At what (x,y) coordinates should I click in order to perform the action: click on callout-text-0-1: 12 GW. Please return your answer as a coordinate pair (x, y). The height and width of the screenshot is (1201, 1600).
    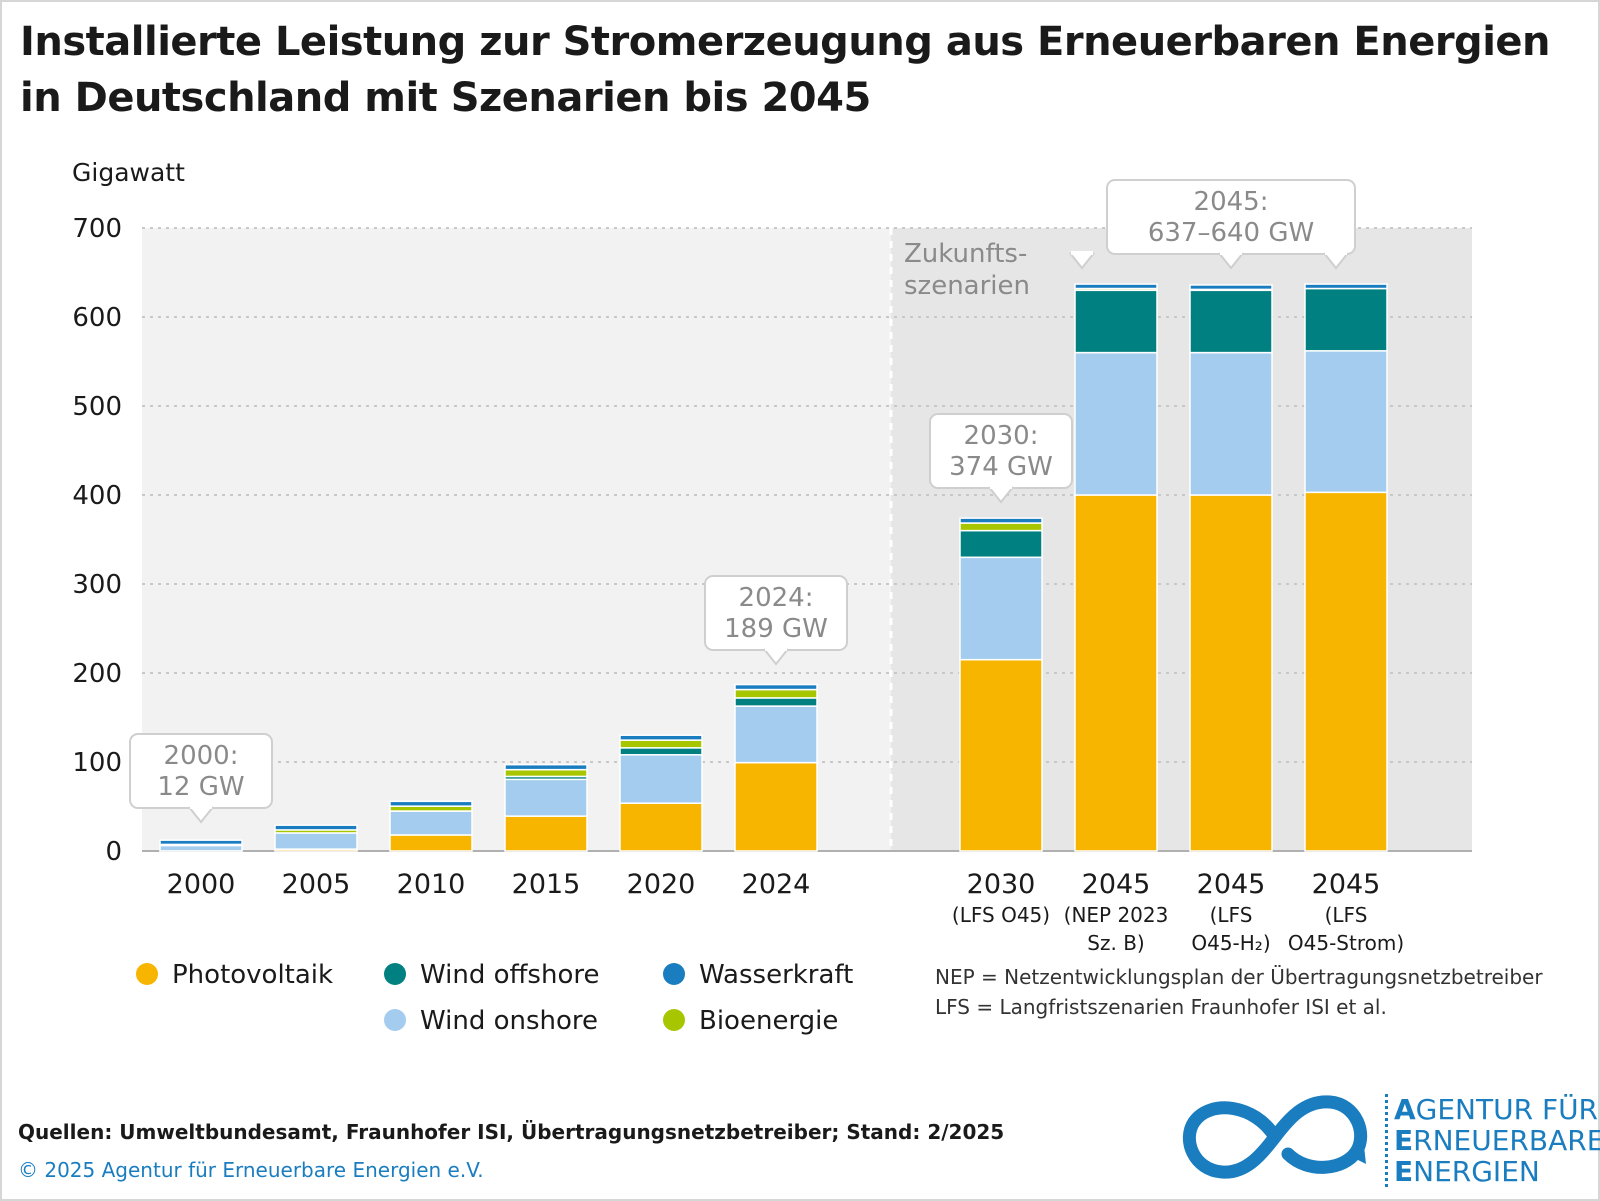
    Looking at the image, I should click on (200, 787).